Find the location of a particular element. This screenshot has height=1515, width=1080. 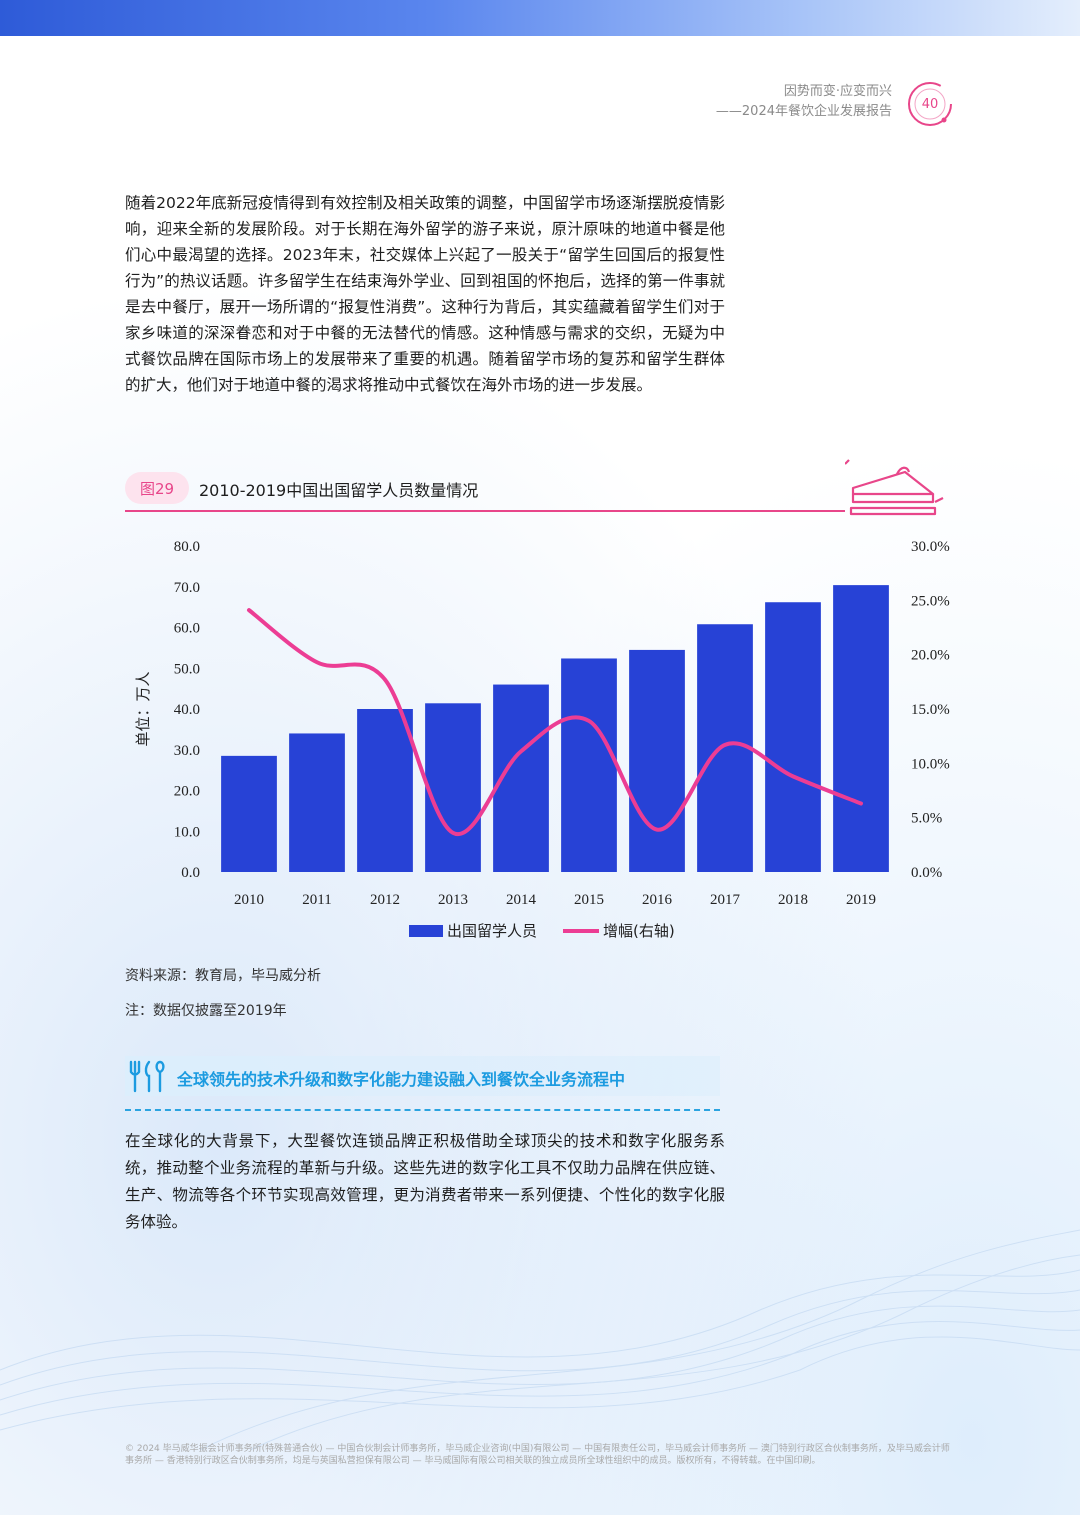

page-badge-ring is located at coordinates (930, 104).